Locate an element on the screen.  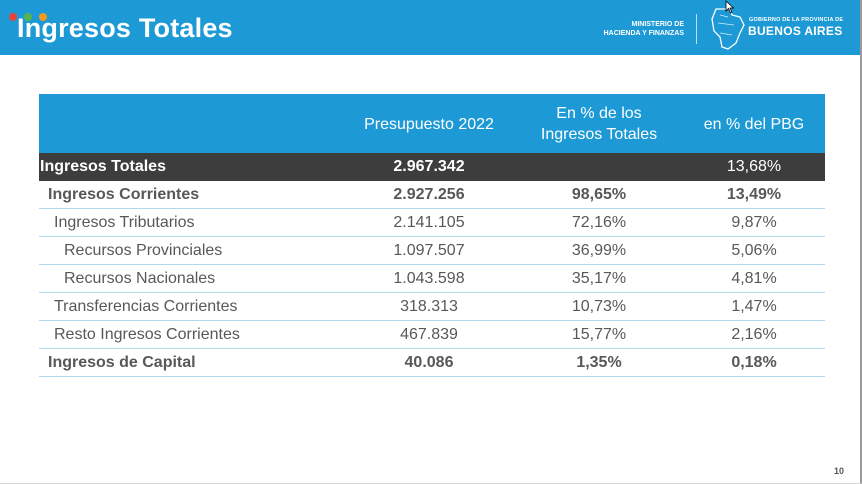
row-pct-pbg: 5,06% is located at coordinates (754, 250).